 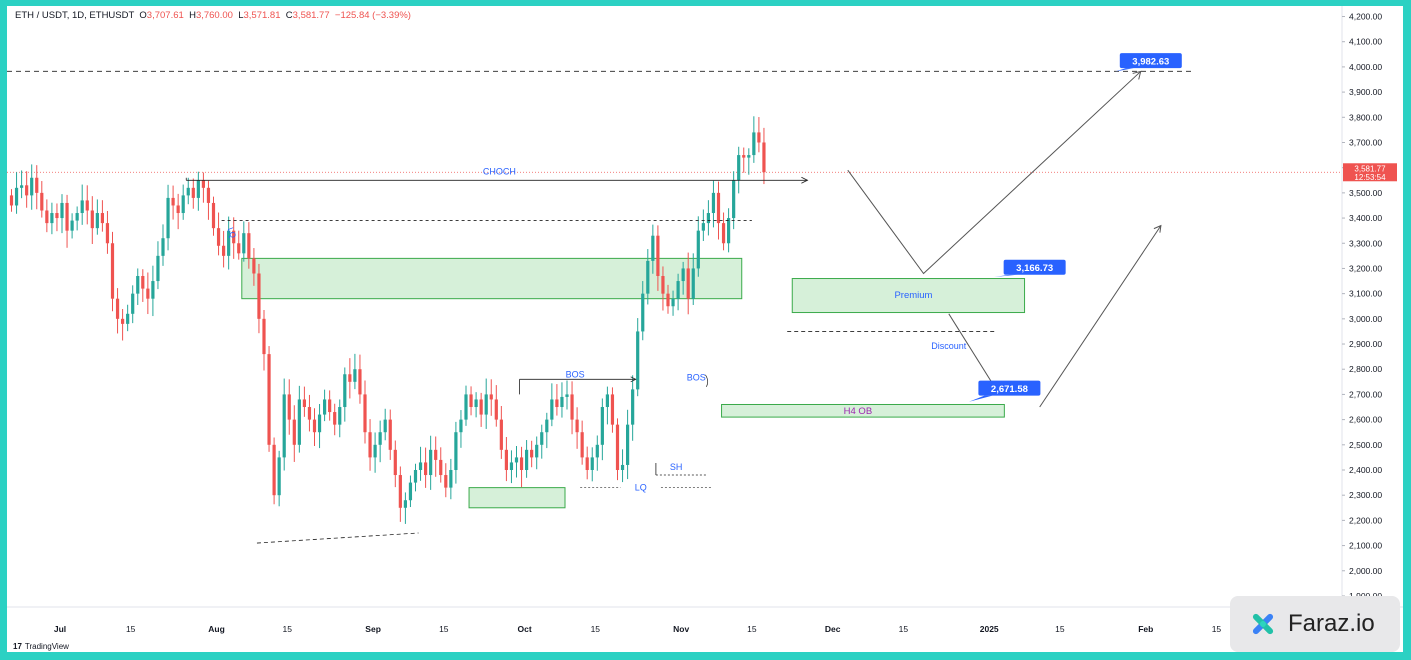 I want to click on current-price-label: 3,581.77, so click(x=1370, y=168).